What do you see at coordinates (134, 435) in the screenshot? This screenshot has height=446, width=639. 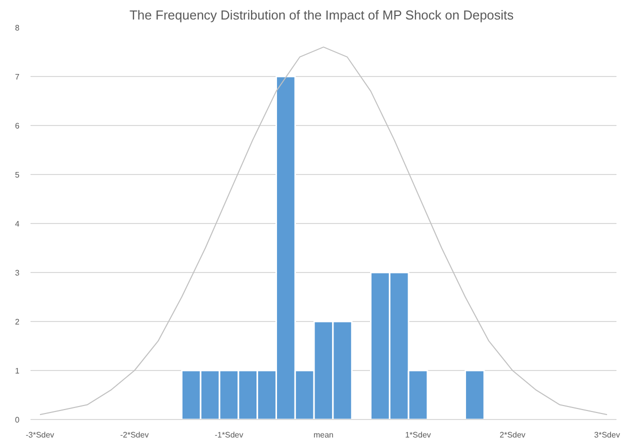 I see `x-tick-label: -2*Sdev` at bounding box center [134, 435].